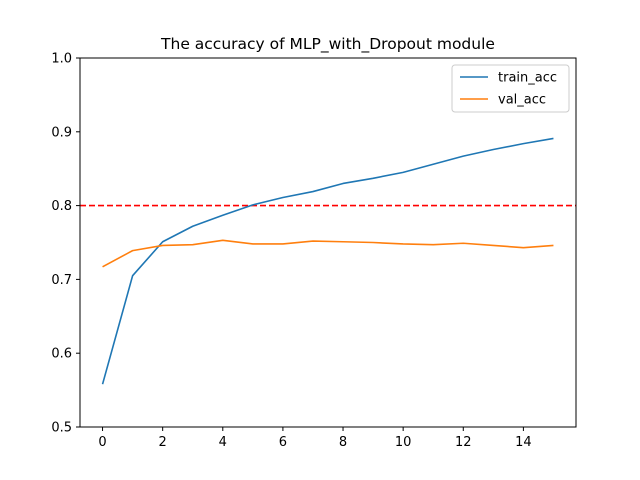 This screenshot has height=480, width=640. What do you see at coordinates (61, 59) in the screenshot?
I see `y-tick-label: 1.0` at bounding box center [61, 59].